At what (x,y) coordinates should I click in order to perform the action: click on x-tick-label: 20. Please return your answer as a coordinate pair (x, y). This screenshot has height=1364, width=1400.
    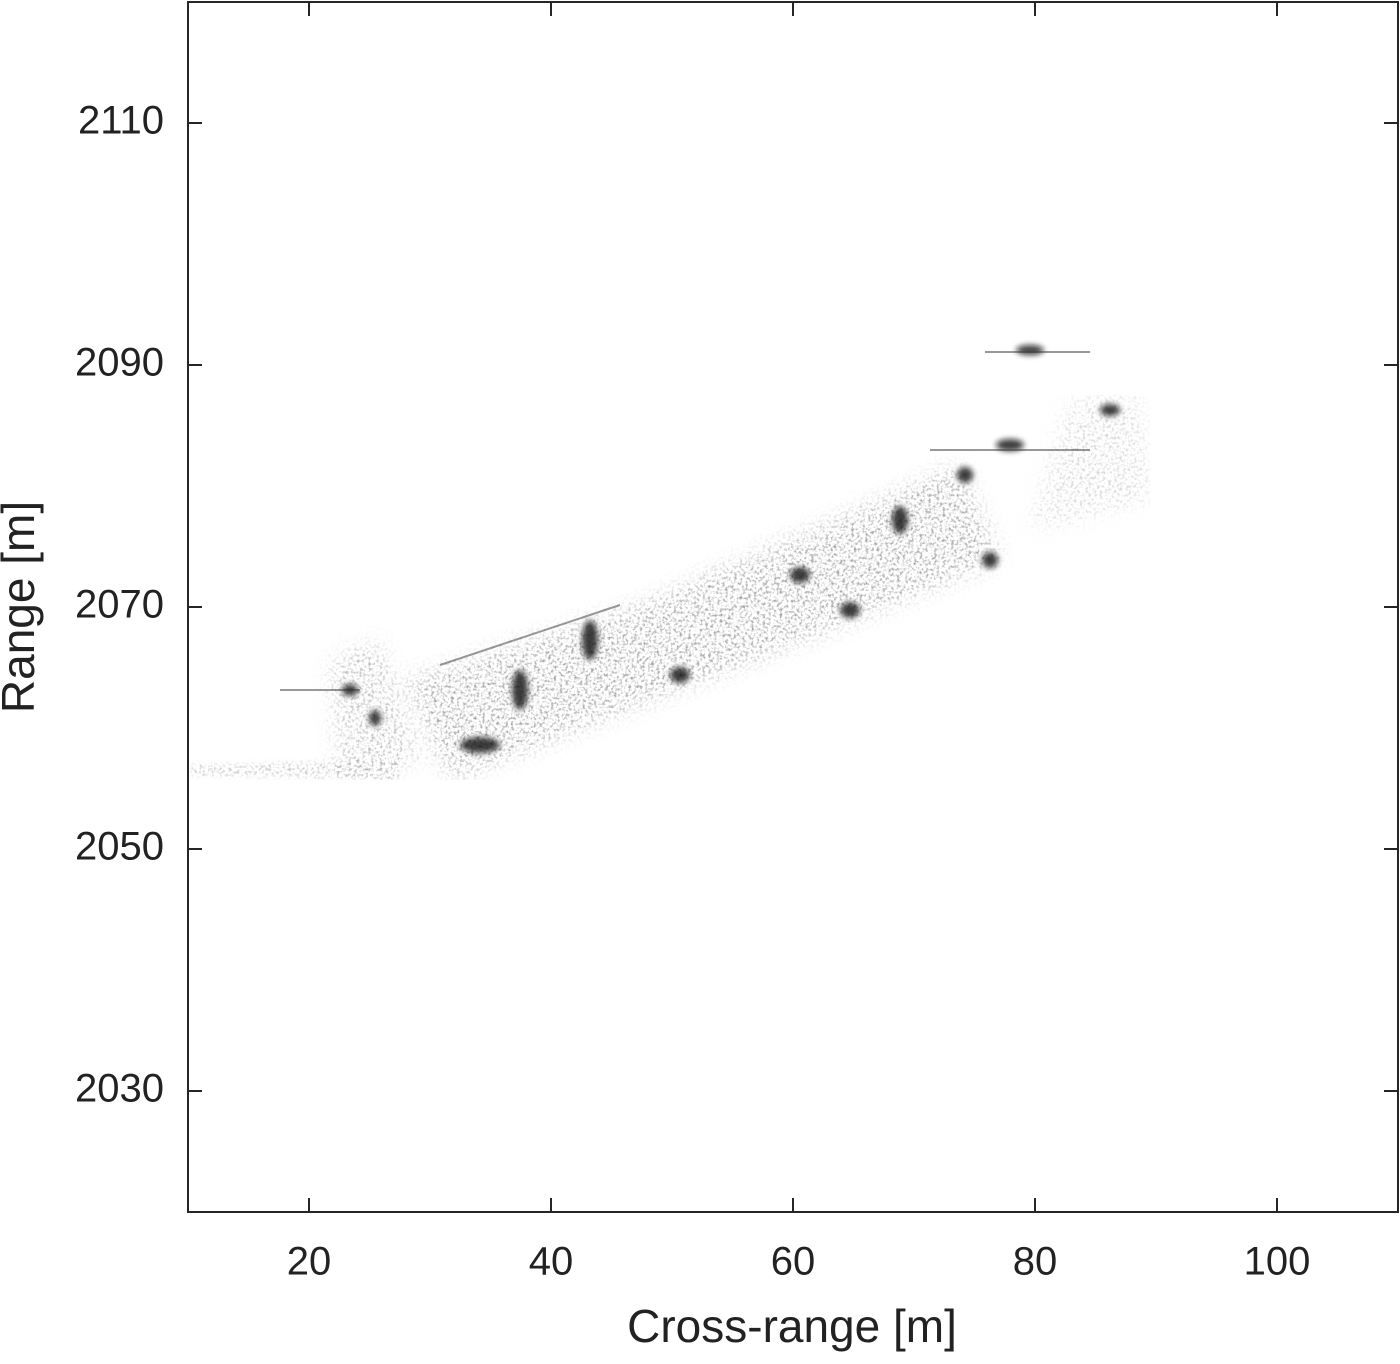
    Looking at the image, I should click on (309, 1262).